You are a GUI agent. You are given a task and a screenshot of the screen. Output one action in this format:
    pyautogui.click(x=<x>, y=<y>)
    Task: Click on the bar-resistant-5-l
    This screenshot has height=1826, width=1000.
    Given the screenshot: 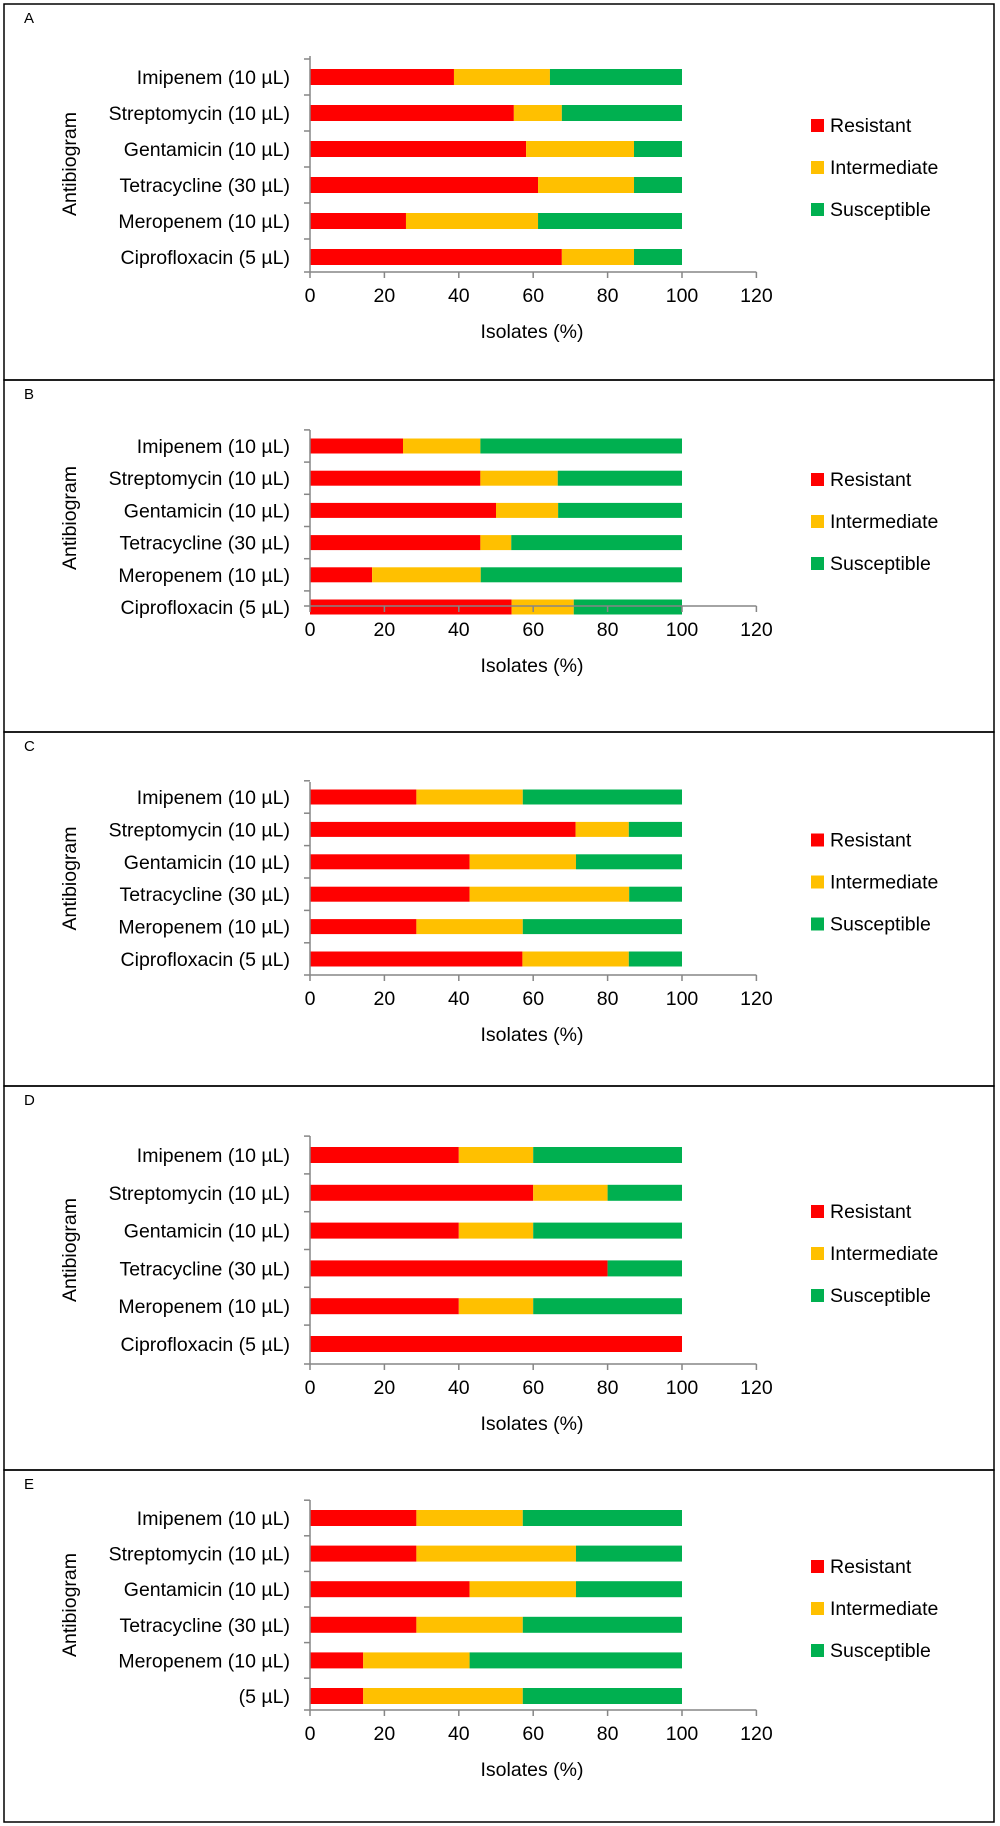 What is the action you would take?
    pyautogui.click(x=337, y=1696)
    